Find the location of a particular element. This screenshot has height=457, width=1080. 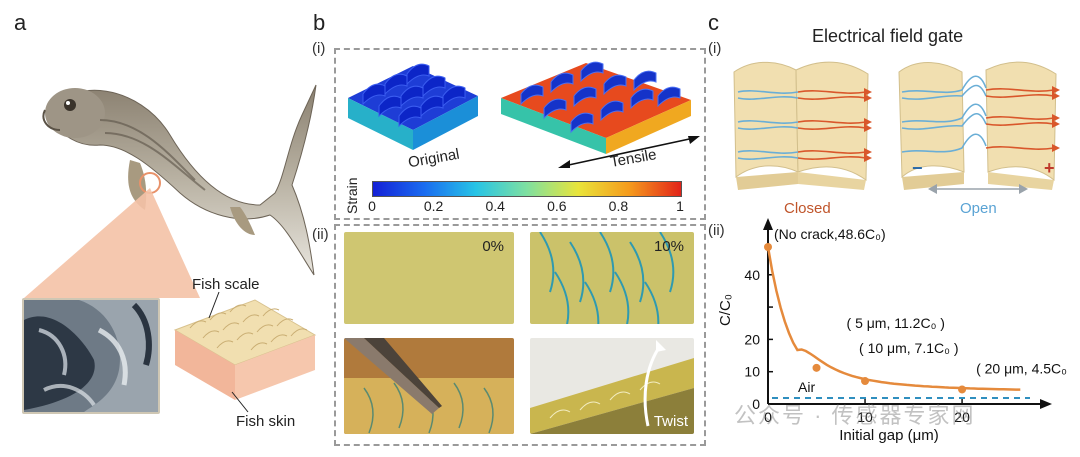

panel-letter-b: b is located at coordinates (319, 22).